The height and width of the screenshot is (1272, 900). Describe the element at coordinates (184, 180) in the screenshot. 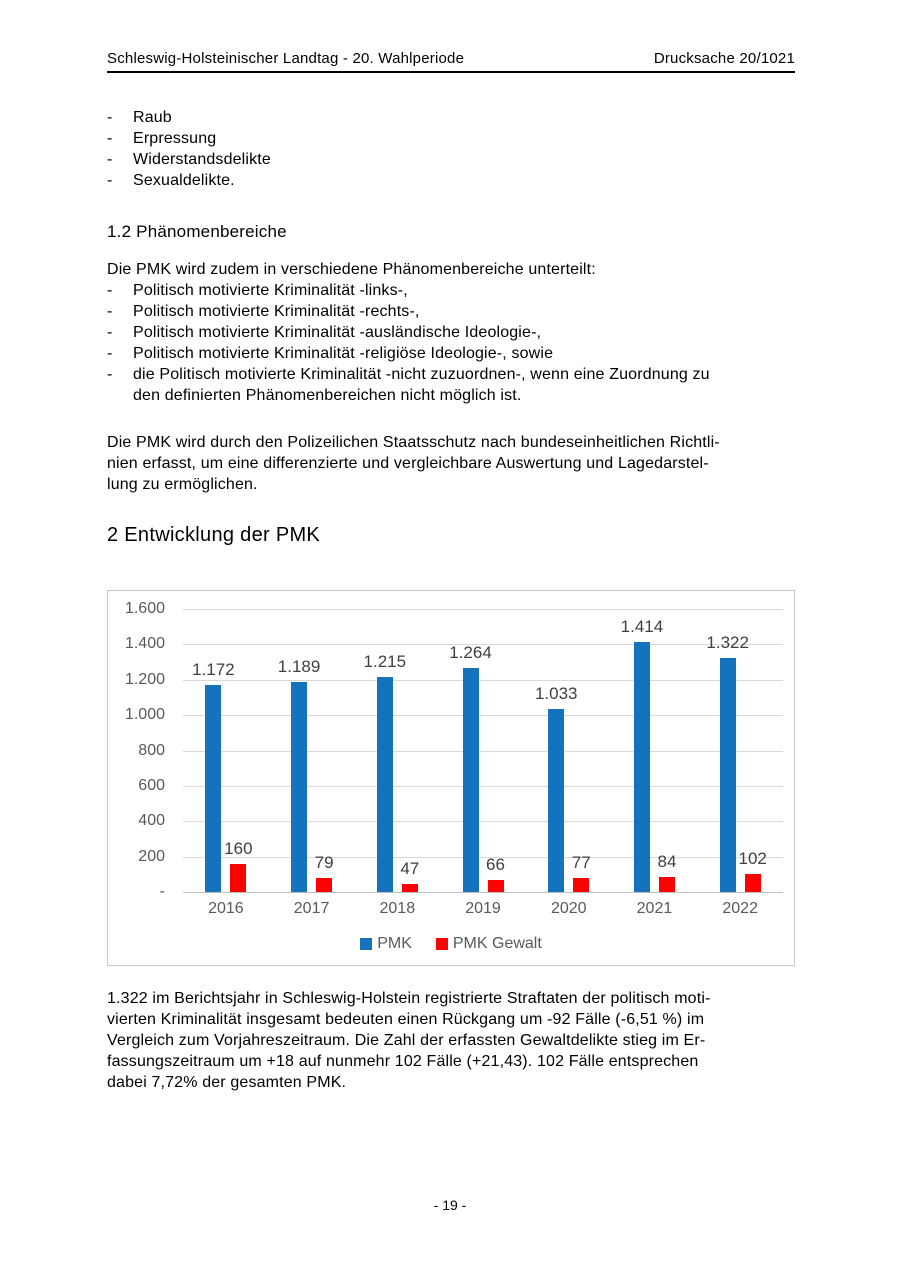

I see `list-item-text: Sexualdelikte.` at that location.